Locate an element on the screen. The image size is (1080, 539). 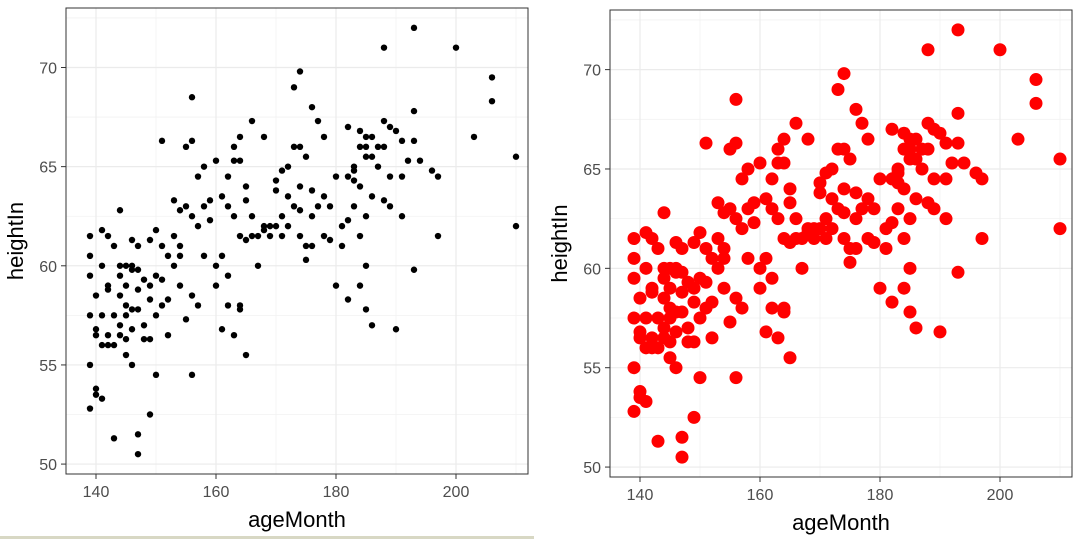
y-axis-title: heightIn is located at coordinates (15, 241).